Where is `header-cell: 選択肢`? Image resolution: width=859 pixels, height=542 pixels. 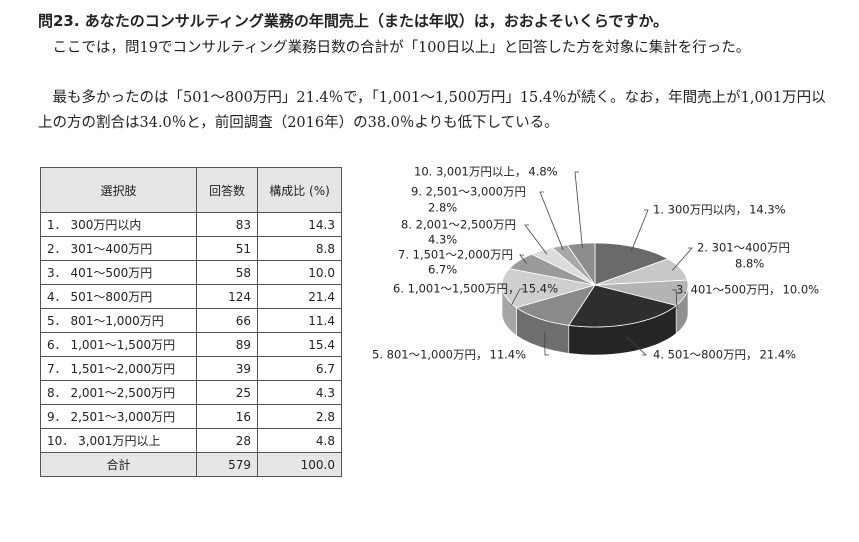
header-cell: 選択肢 is located at coordinates (118, 190).